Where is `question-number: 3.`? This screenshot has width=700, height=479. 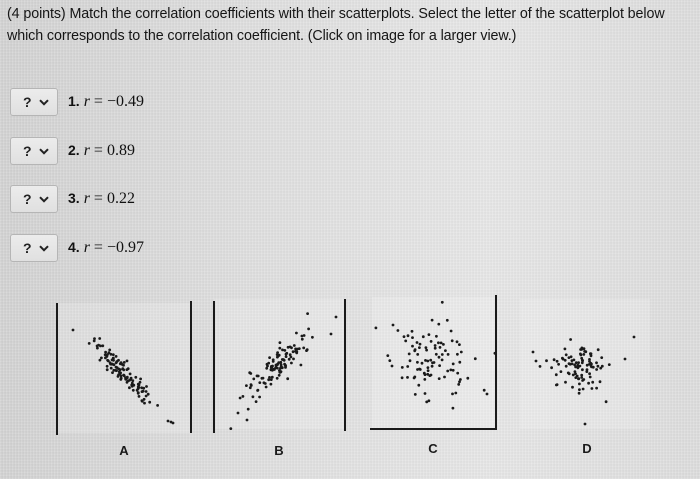 question-number: 3. is located at coordinates (74, 198).